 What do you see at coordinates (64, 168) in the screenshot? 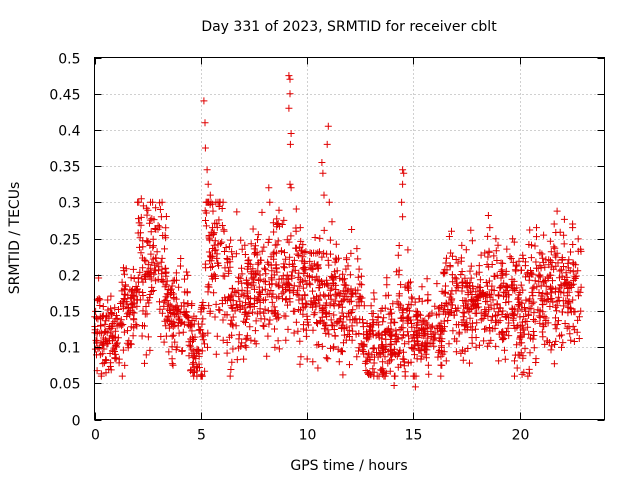
I see `y-tick-label: 0.35` at bounding box center [64, 168].